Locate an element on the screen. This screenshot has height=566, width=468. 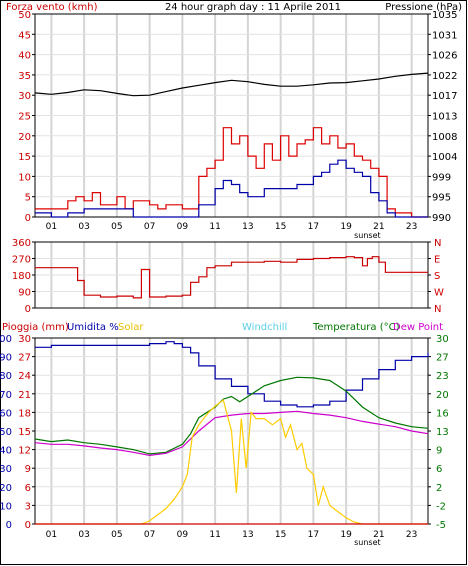
series-line-temperatura is located at coordinates (231, 415).